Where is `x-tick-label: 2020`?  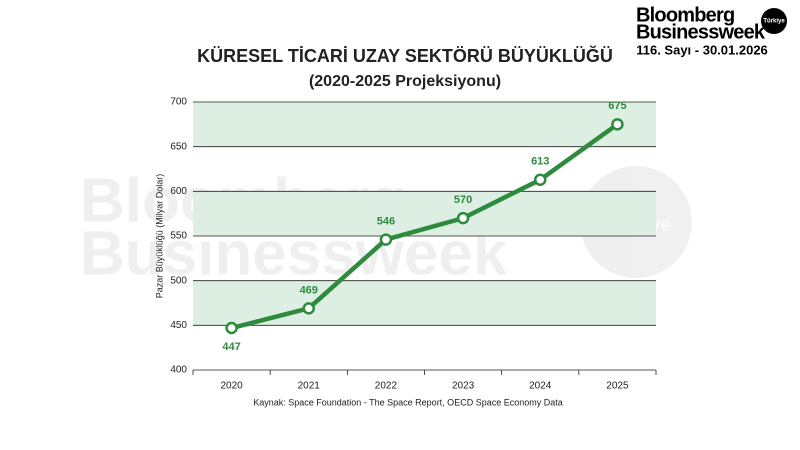 x-tick-label: 2020 is located at coordinates (231, 386).